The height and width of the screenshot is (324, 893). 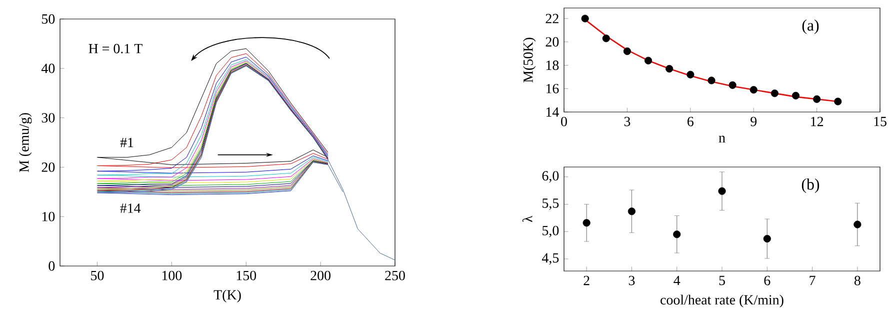 What do you see at coordinates (753, 121) in the screenshot?
I see `x-tick-label: 9` at bounding box center [753, 121].